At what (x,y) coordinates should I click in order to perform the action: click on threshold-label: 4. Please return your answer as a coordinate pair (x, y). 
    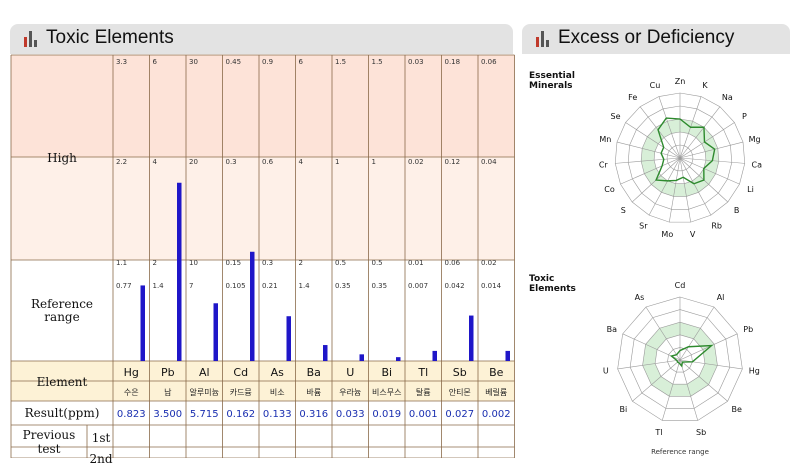
    Looking at the image, I should click on (155, 162).